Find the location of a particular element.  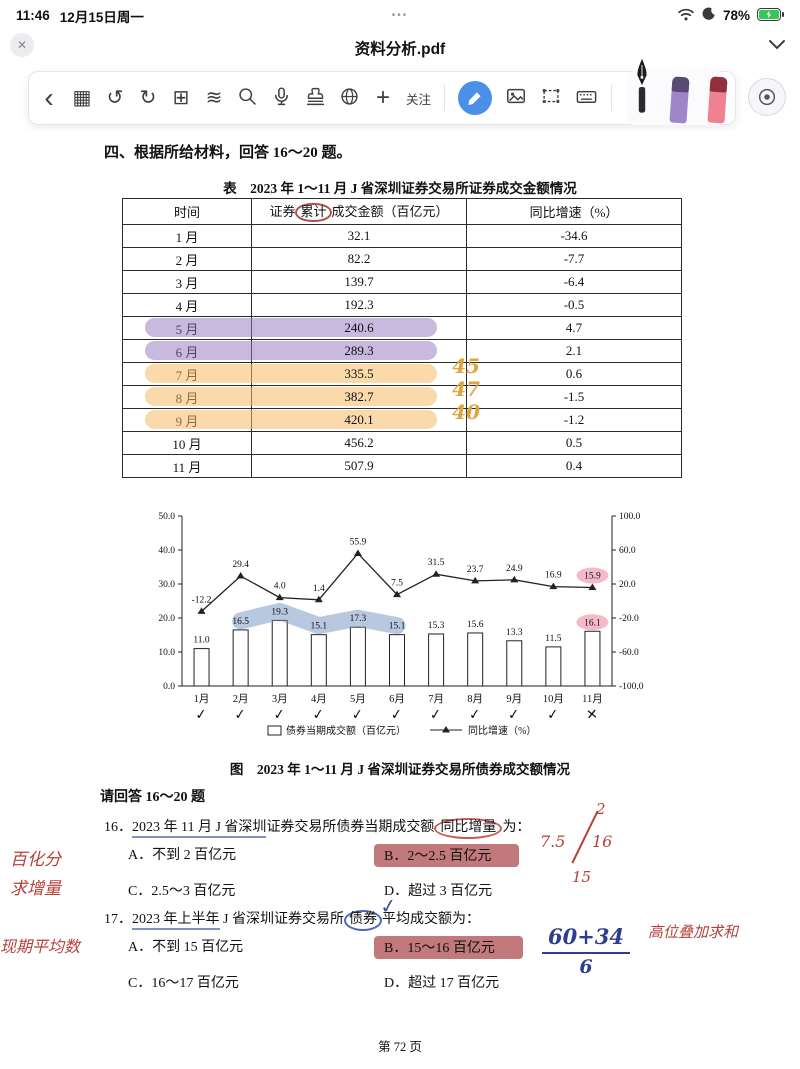

multitask-dots: ••• is located at coordinates (400, 15).